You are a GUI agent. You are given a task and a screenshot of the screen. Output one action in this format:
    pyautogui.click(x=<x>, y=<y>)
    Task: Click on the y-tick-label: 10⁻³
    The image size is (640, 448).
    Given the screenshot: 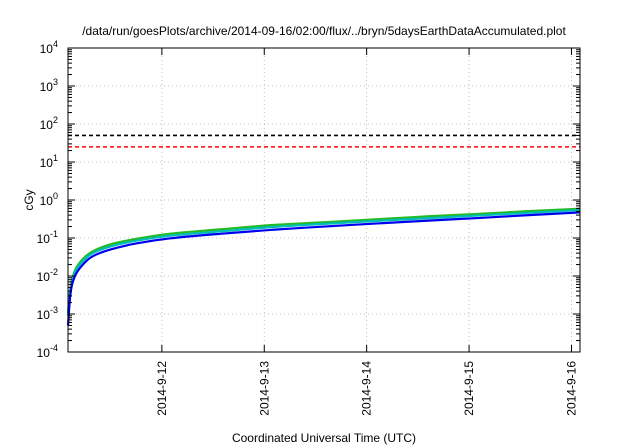 What is the action you would take?
    pyautogui.click(x=47, y=313)
    